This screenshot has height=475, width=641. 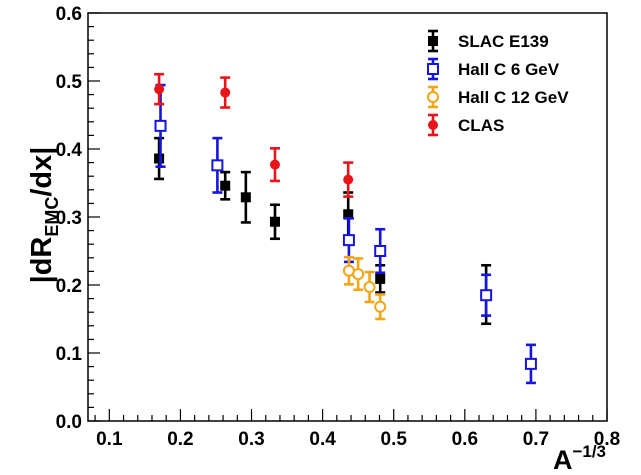 I want to click on y-tick-label: 0.2, so click(x=69, y=286).